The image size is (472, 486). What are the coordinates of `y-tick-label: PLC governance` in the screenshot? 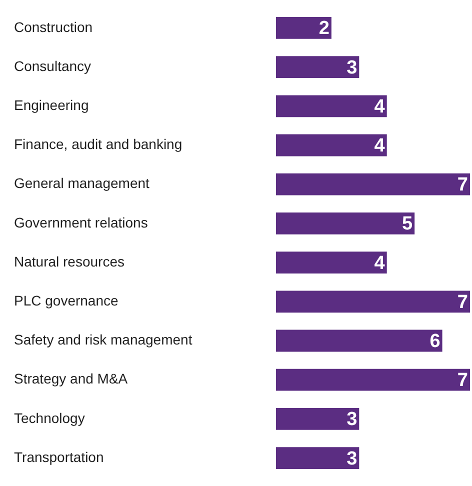 It's located at (66, 300).